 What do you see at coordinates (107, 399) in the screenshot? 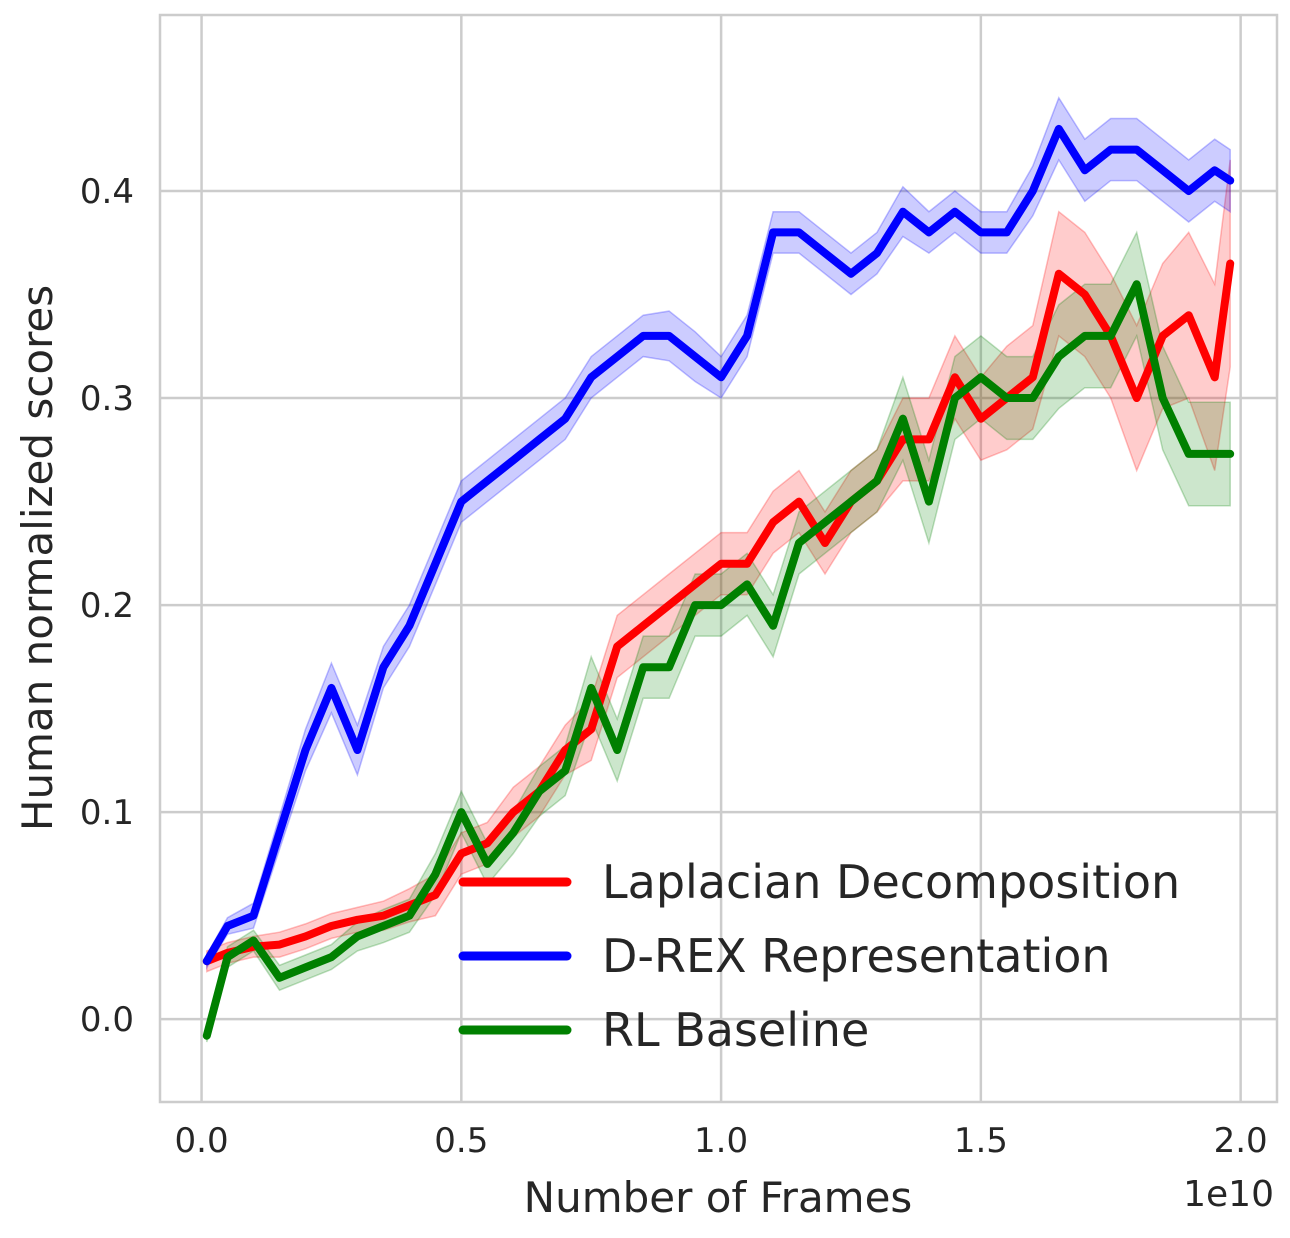
I see `y-tick-label: 0.3` at bounding box center [107, 399].